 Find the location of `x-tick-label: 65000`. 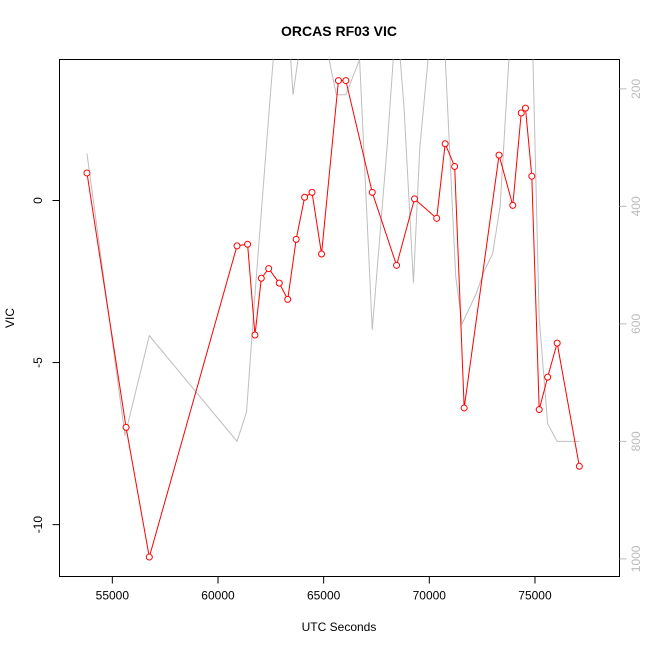

x-tick-label: 65000 is located at coordinates (324, 596).